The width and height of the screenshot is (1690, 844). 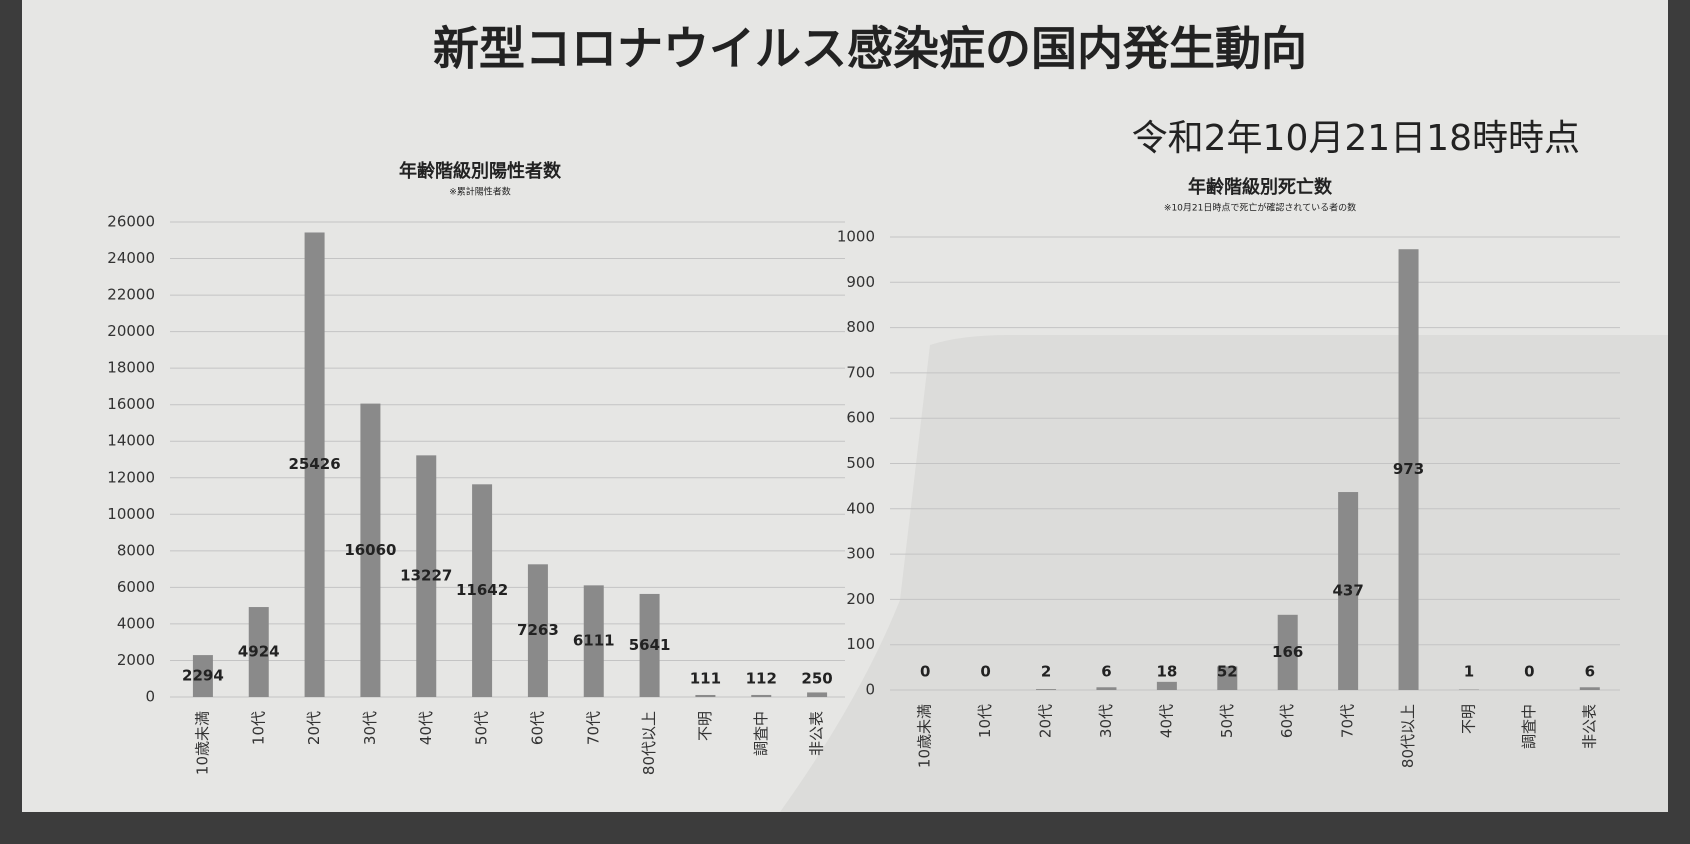 I want to click on data-label: 7263, so click(x=538, y=630).